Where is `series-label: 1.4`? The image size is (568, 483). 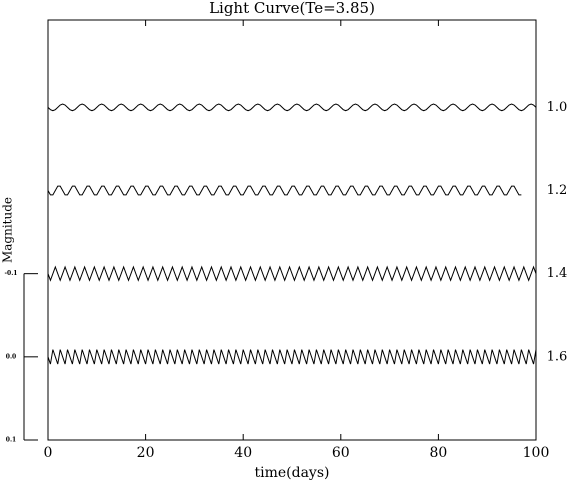
series-label: 1.4 is located at coordinates (557, 273).